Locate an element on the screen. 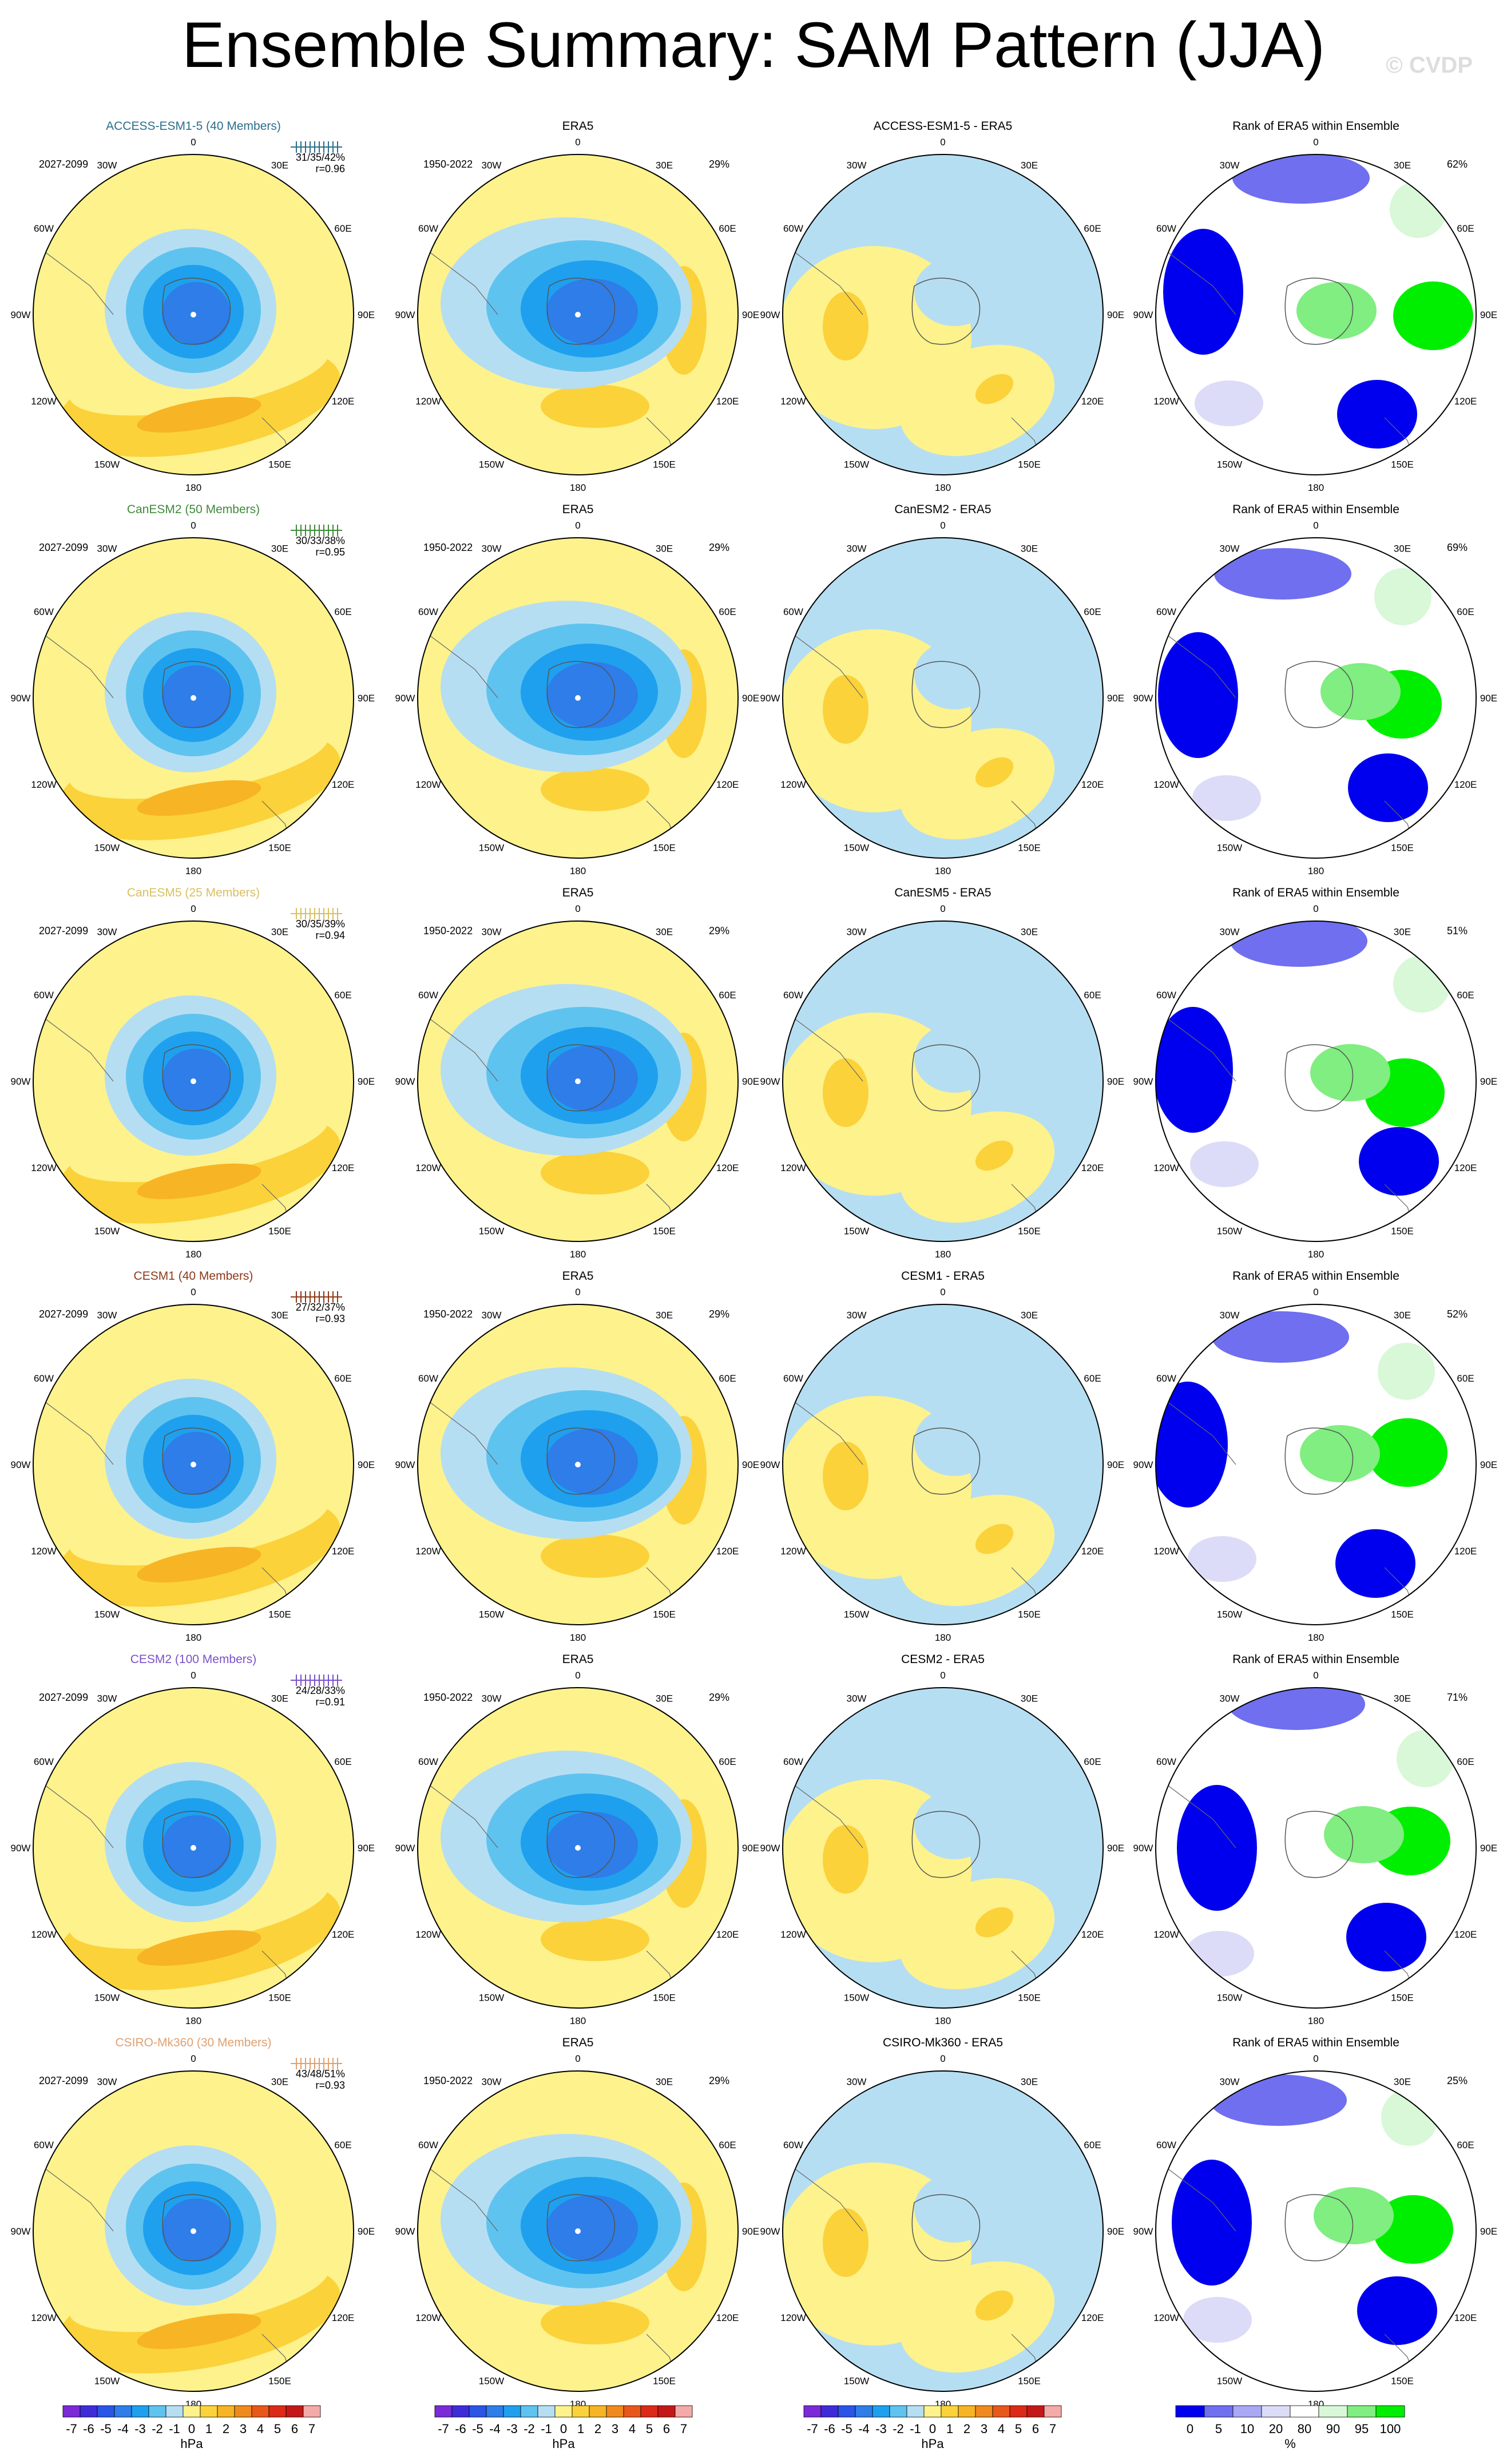 This screenshot has height=2464, width=1507. colorbar-tick: -3 is located at coordinates (512, 2429).